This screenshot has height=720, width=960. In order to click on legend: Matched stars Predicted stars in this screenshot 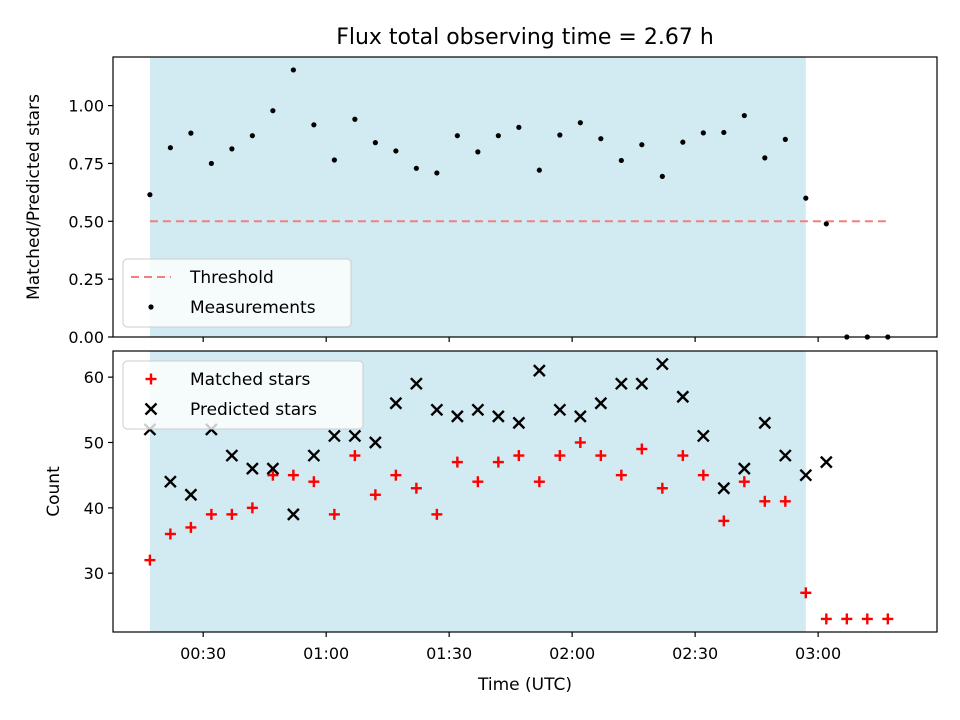, I will do `click(243, 395)`.